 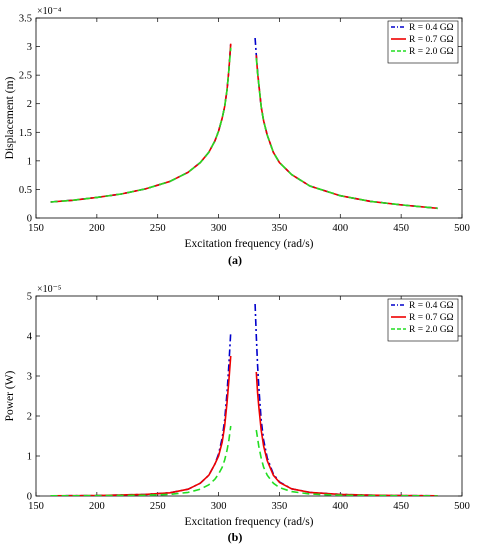 What do you see at coordinates (49, 11) in the screenshot?
I see `y-multiplier: ×10⁻⁴` at bounding box center [49, 11].